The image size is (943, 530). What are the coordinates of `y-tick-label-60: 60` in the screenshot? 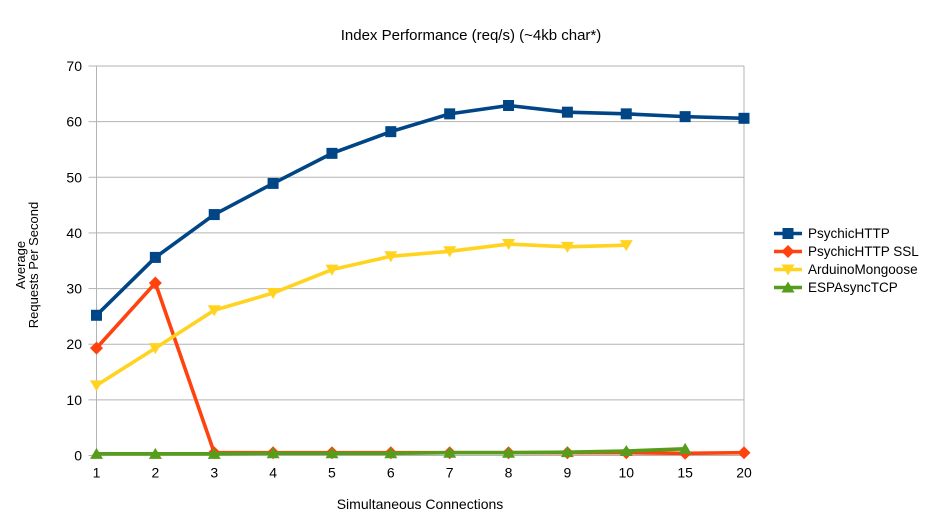 It's located at (74, 122).